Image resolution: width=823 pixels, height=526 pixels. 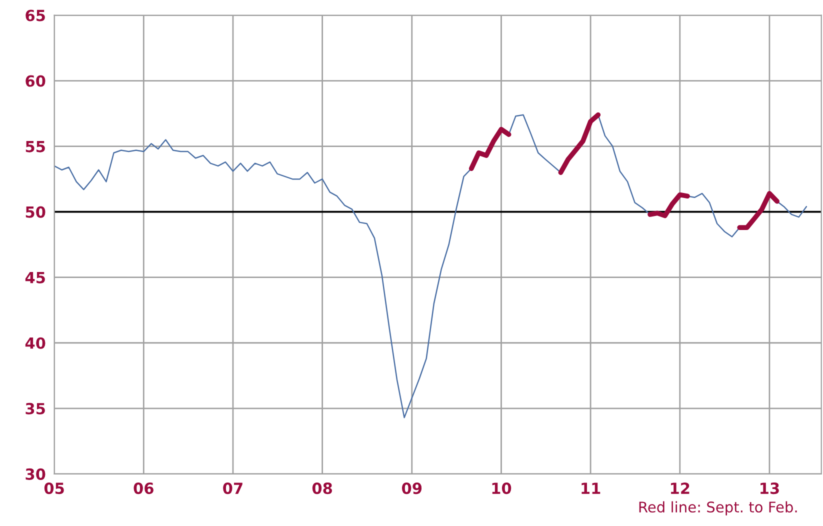 I want to click on y-tick-label: 55, so click(x=35, y=146).